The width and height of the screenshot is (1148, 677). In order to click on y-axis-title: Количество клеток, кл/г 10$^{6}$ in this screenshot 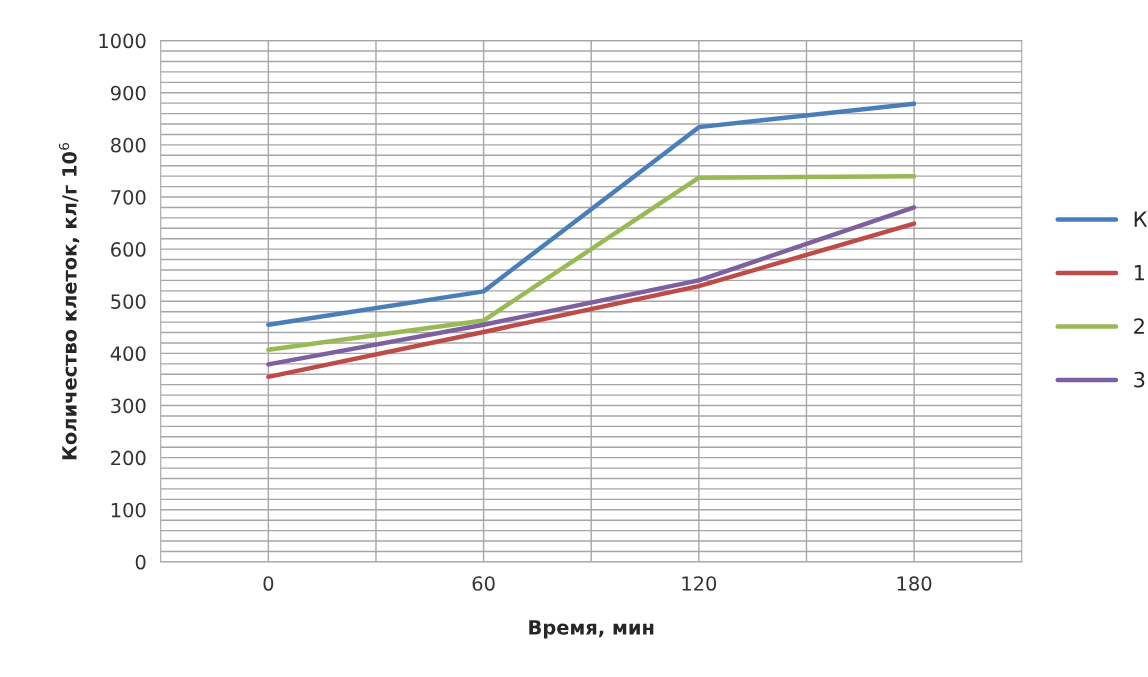, I will do `click(69, 301)`.